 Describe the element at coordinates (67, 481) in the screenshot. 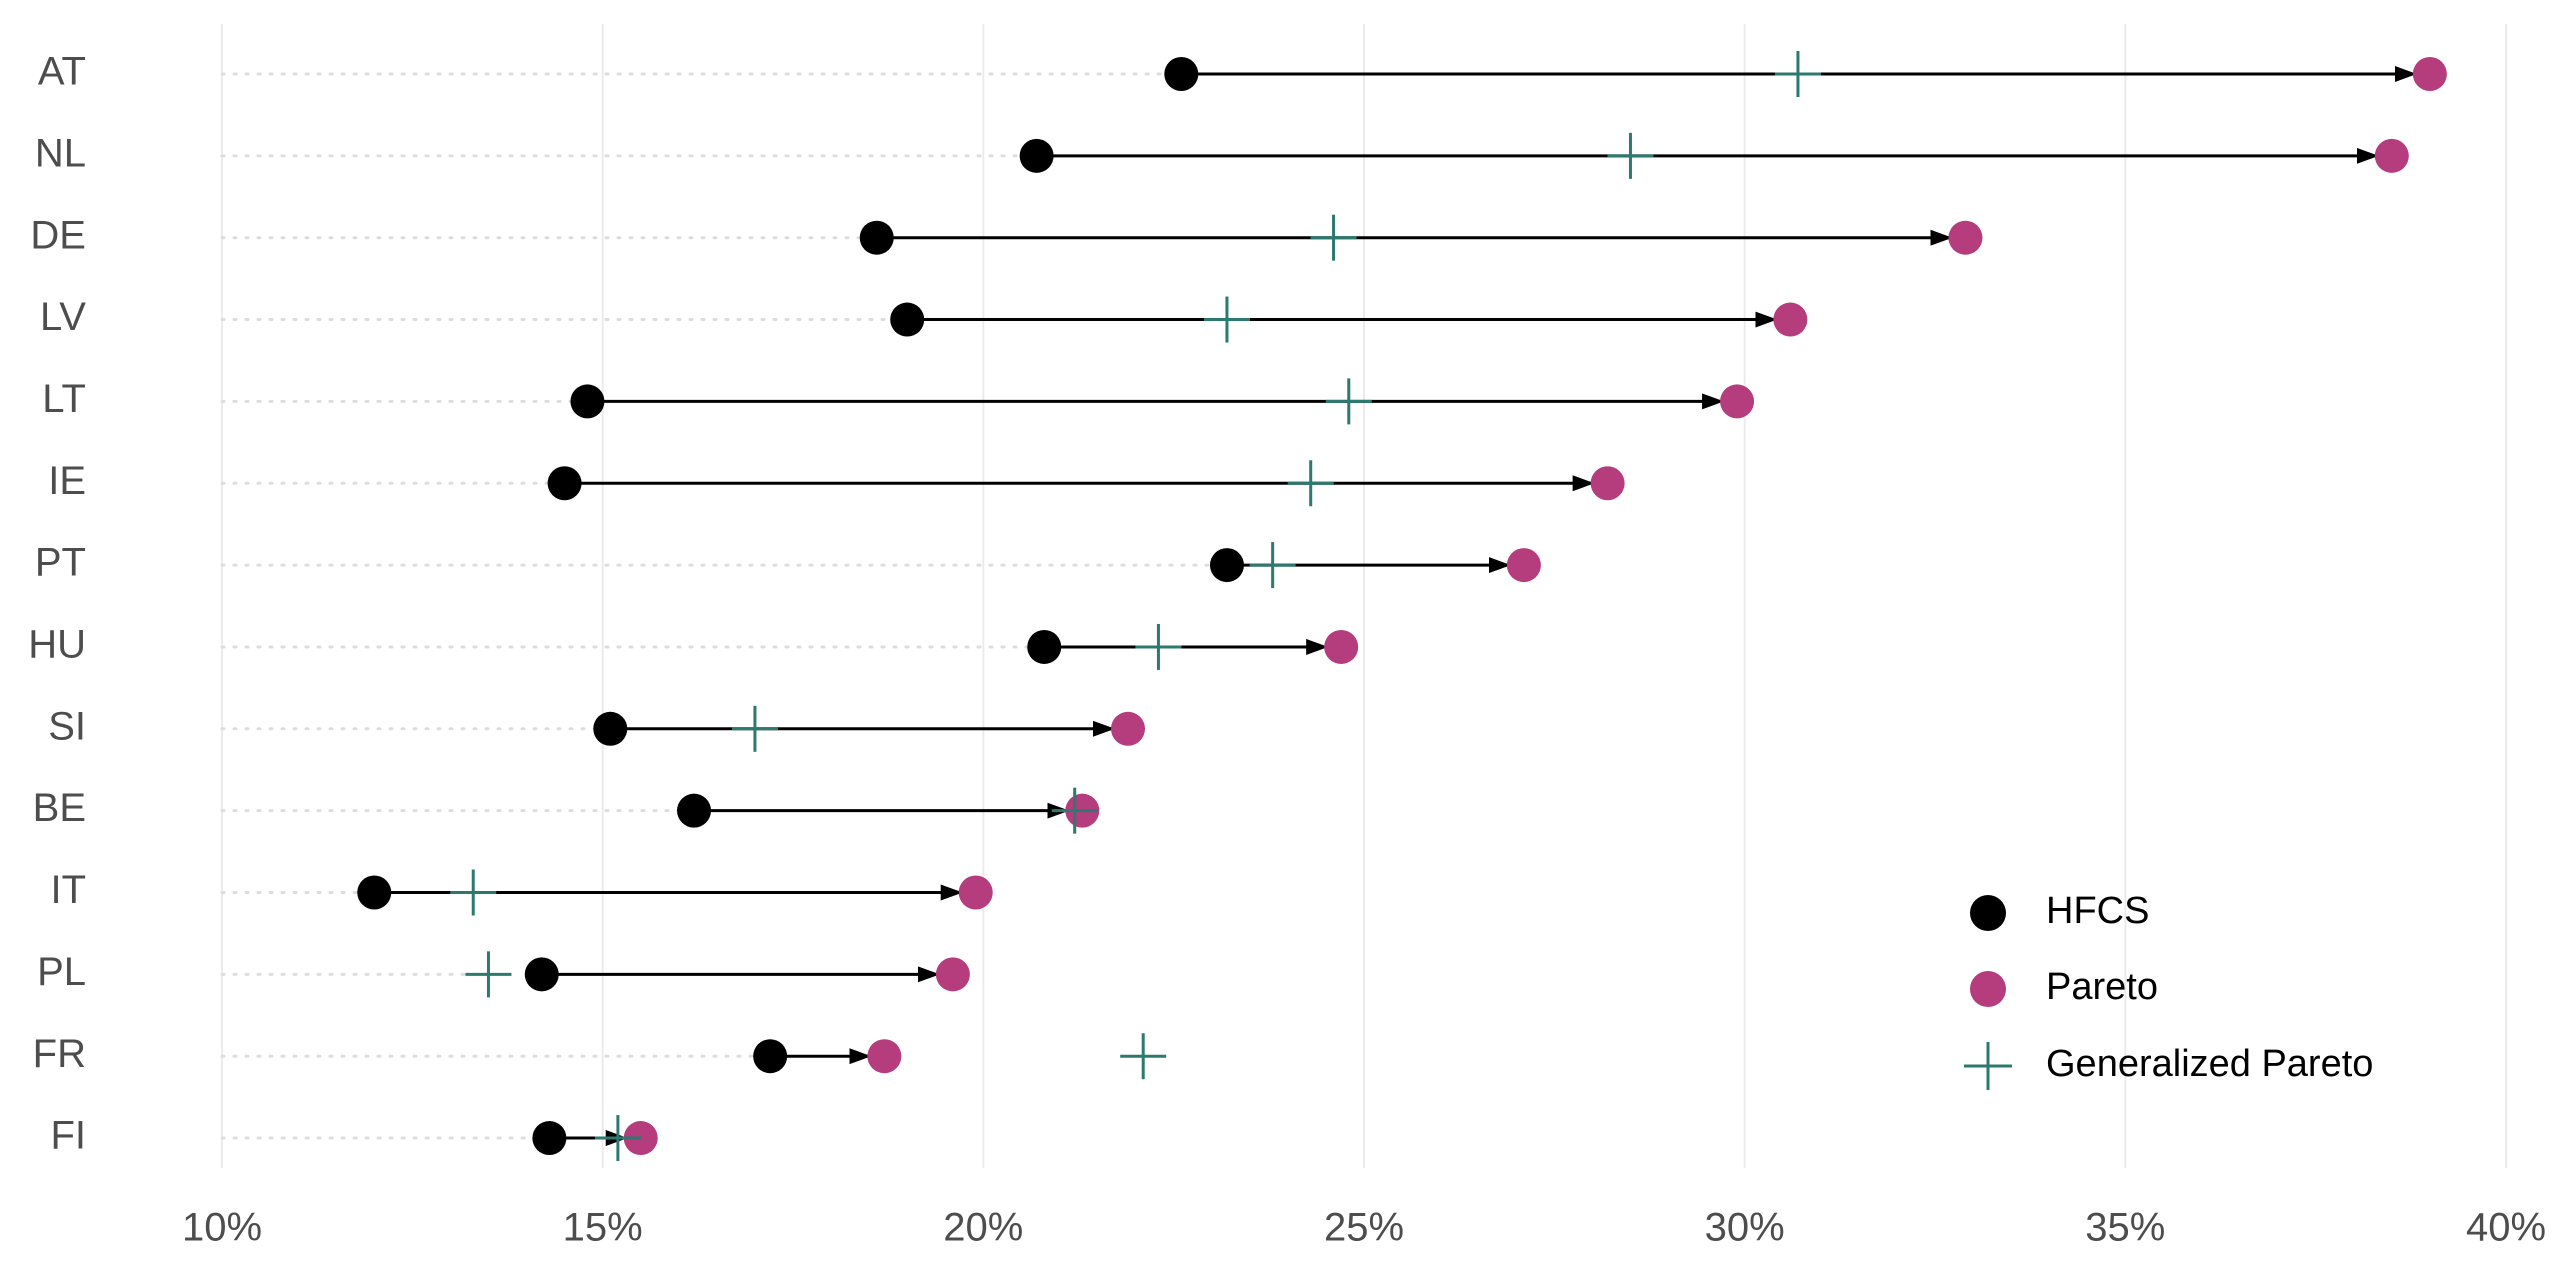

I see `y-tick-label-ie: IE` at that location.